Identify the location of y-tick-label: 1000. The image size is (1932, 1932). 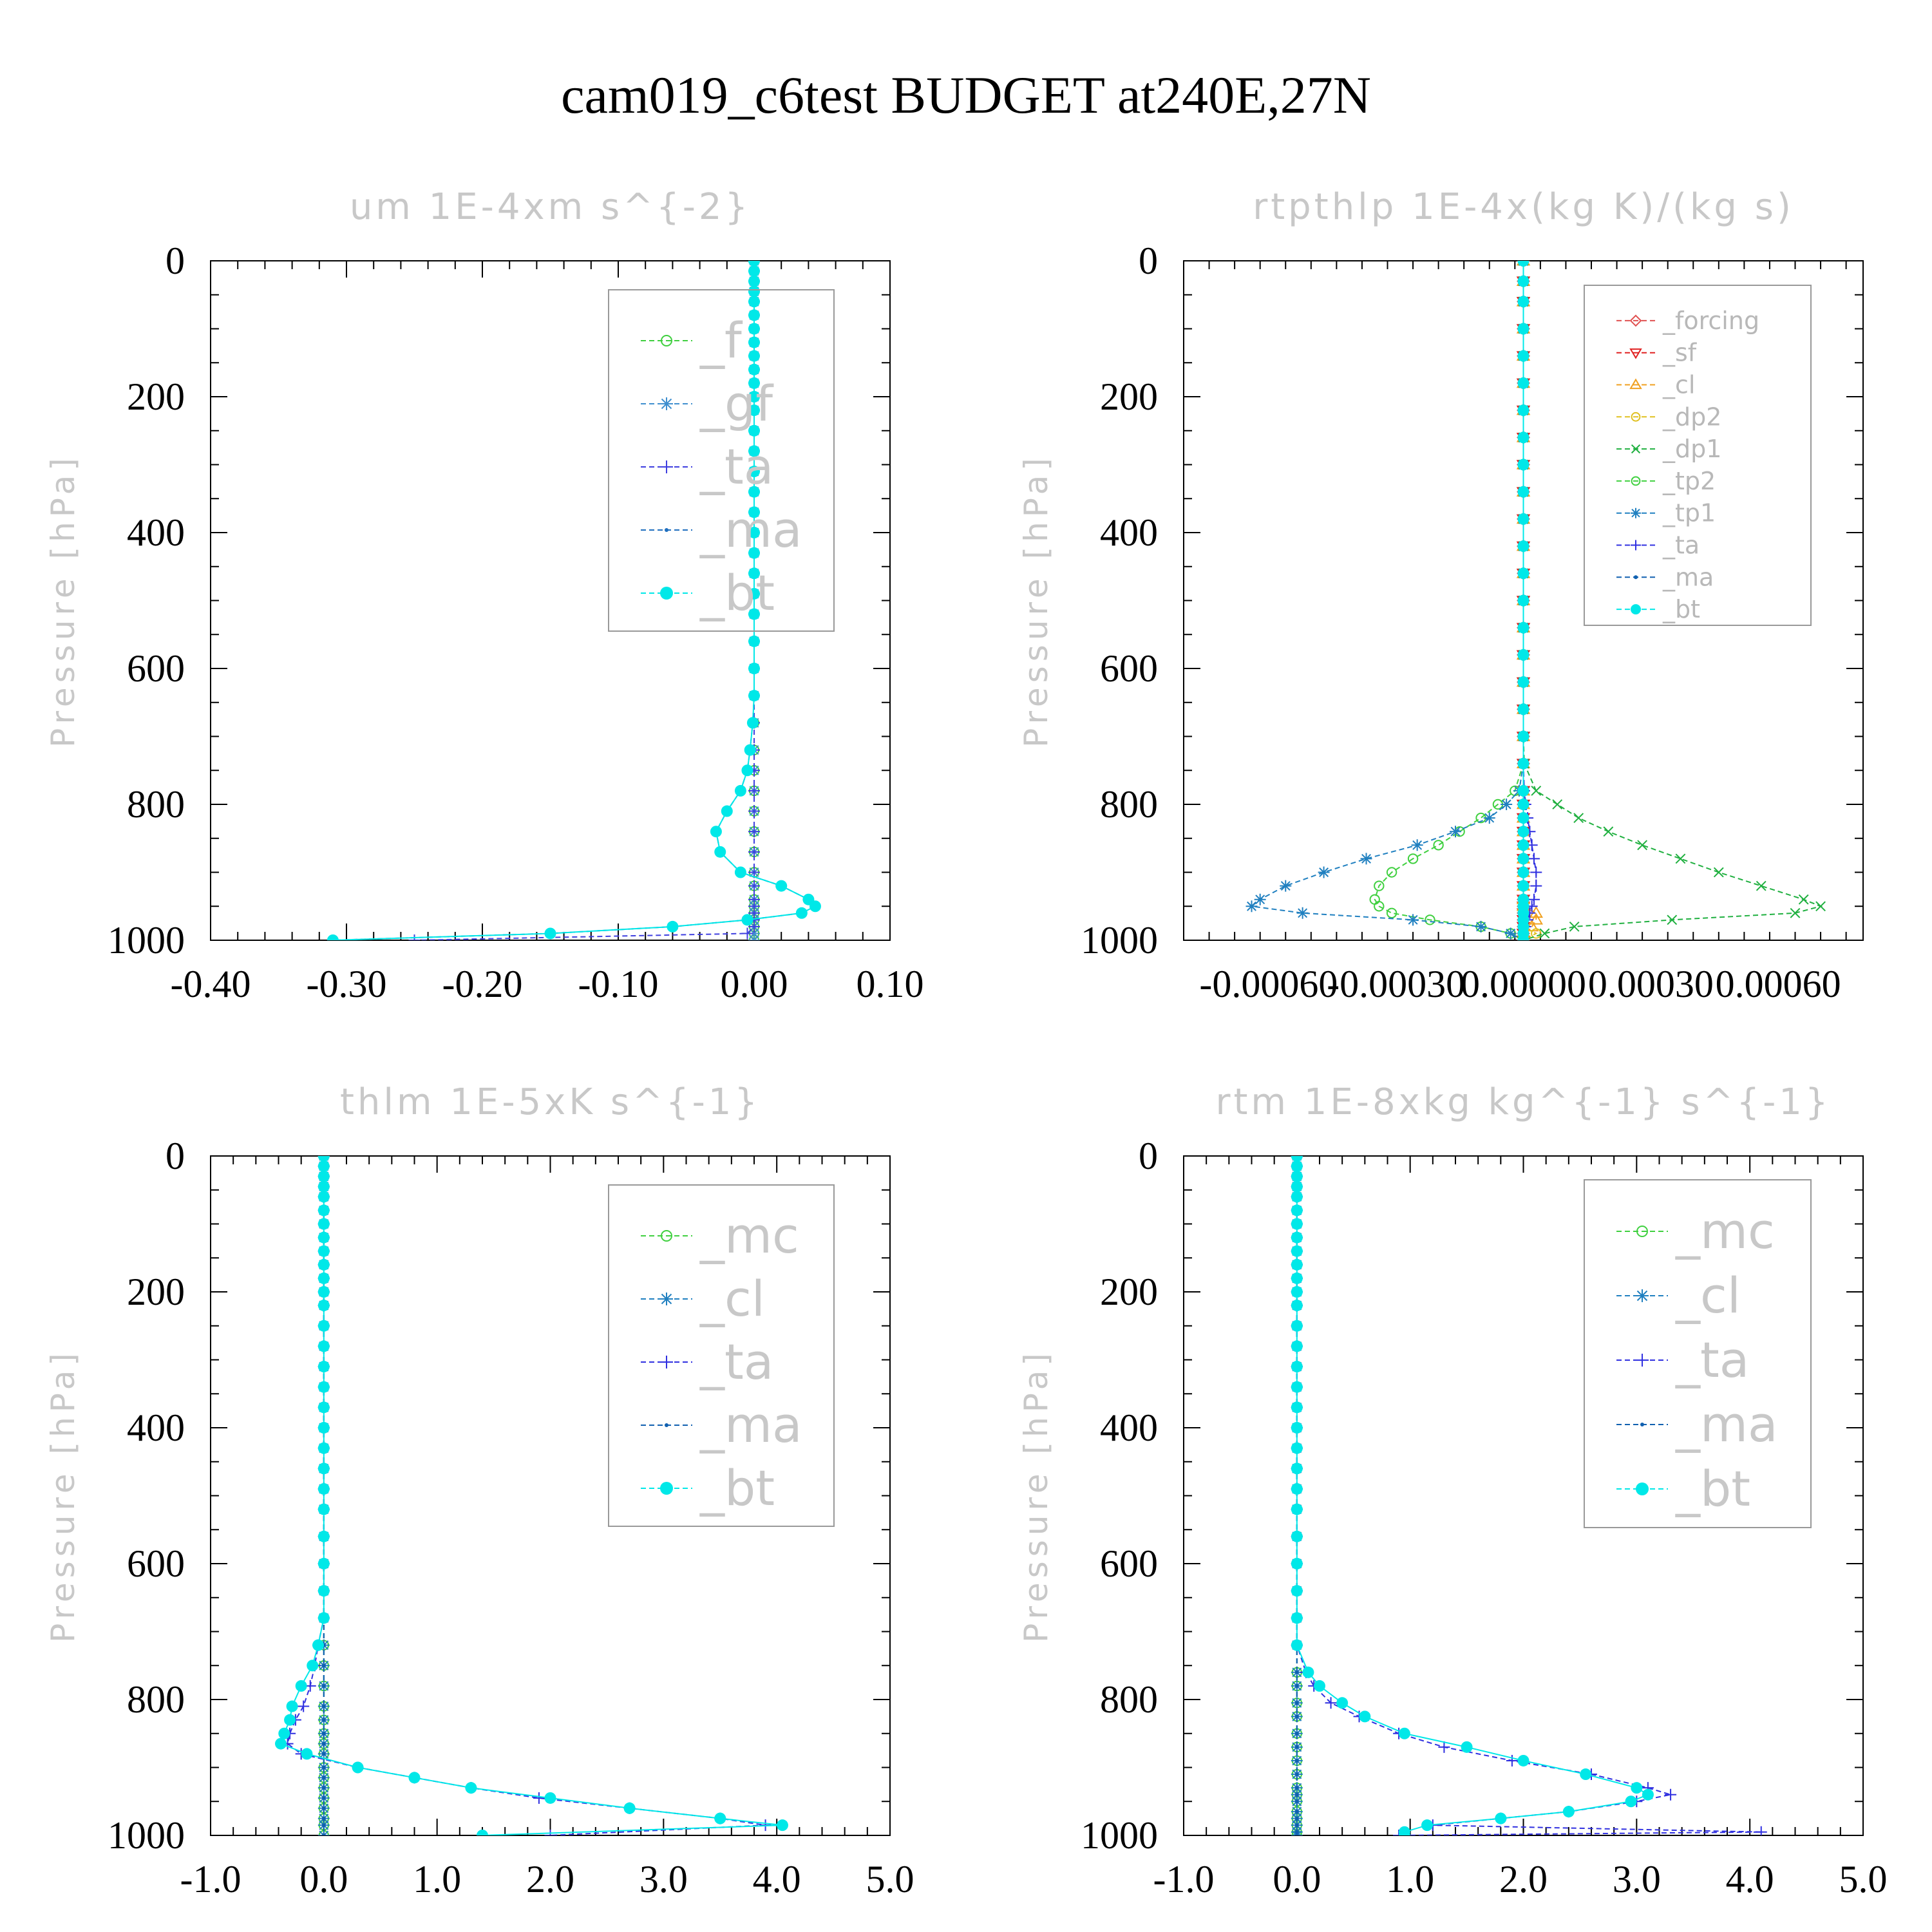
(147, 1836).